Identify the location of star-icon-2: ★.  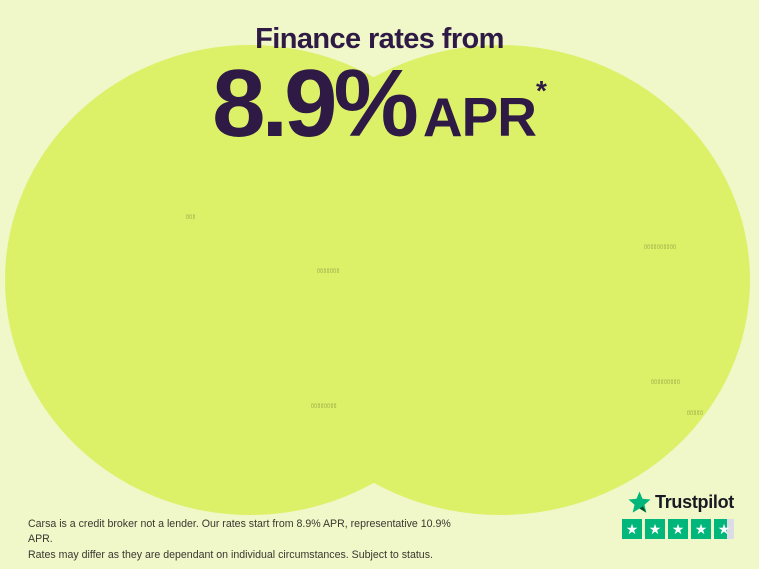
(655, 529).